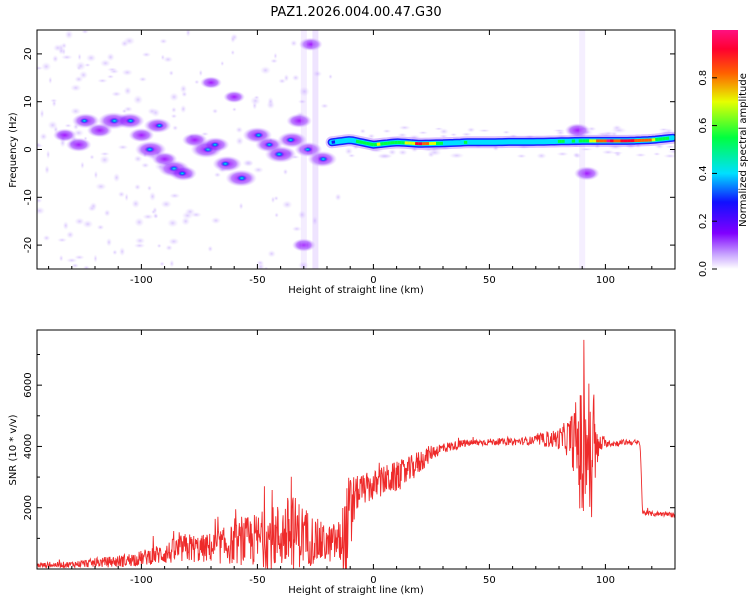 The height and width of the screenshot is (600, 750). Describe the element at coordinates (373, 280) in the screenshot. I see `x-tick-label: 0` at that location.